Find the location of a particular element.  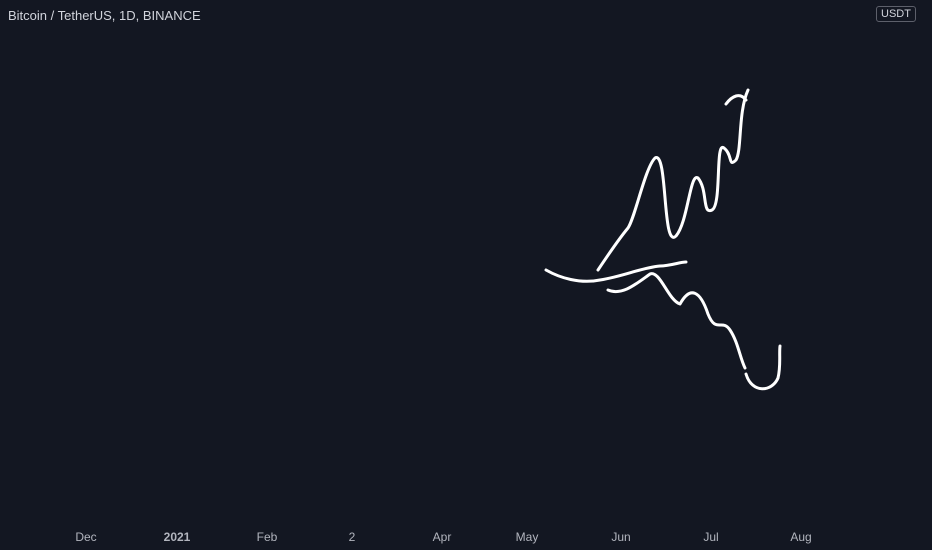

time-tick-label: Aug is located at coordinates (800, 537).